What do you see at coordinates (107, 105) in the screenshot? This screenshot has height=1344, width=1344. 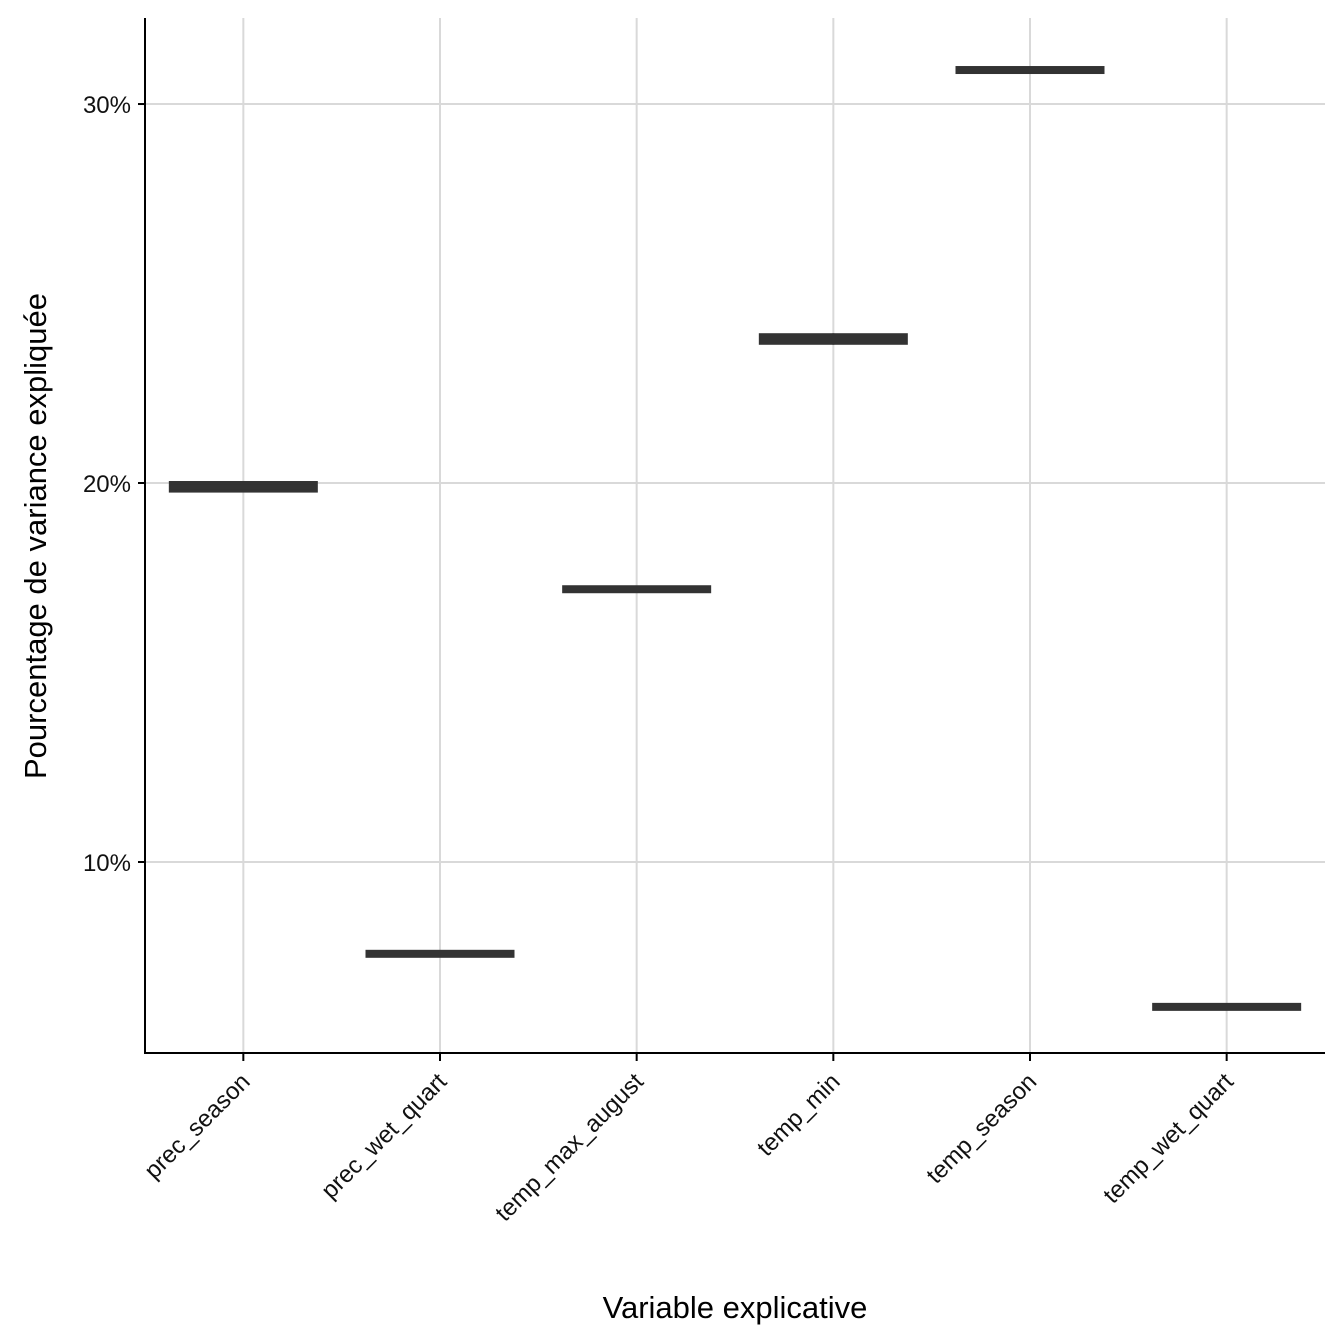 I see `y-tick-label: 30%` at bounding box center [107, 105].